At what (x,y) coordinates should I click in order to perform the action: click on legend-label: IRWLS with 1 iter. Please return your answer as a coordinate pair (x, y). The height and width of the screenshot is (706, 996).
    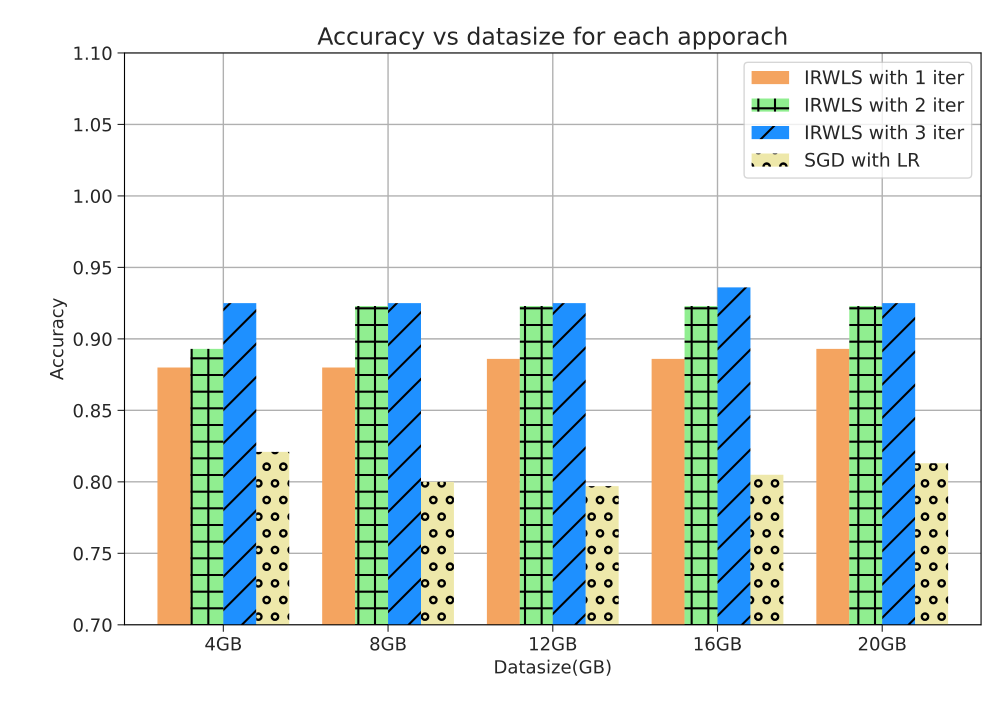
    Looking at the image, I should click on (885, 77).